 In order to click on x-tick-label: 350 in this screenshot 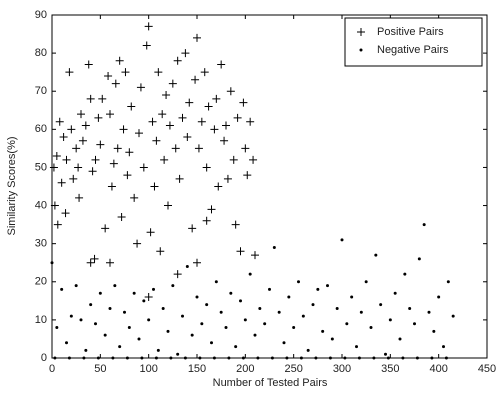, I will do `click(390, 369)`.